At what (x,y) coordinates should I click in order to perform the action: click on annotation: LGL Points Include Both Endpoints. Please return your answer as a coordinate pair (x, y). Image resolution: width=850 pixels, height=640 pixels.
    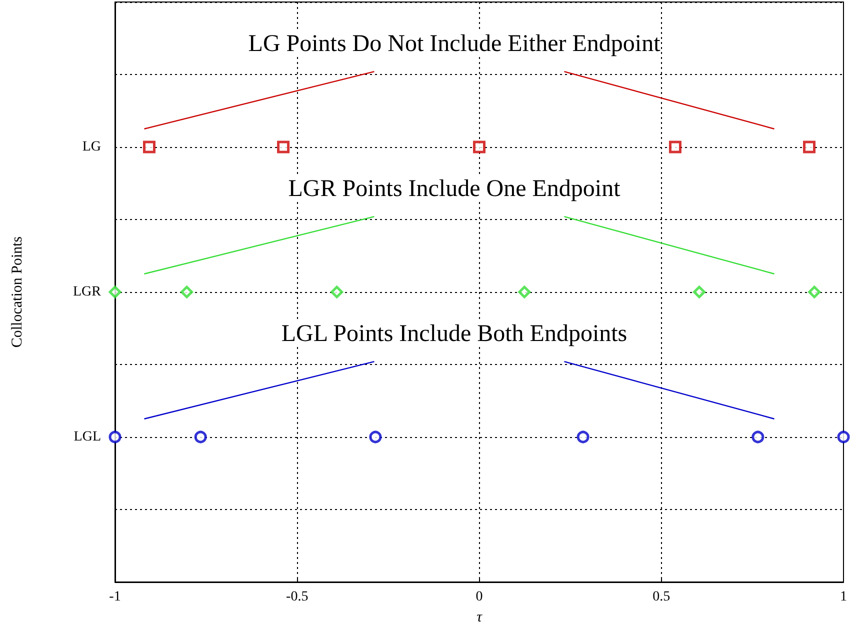
    Looking at the image, I should click on (454, 334).